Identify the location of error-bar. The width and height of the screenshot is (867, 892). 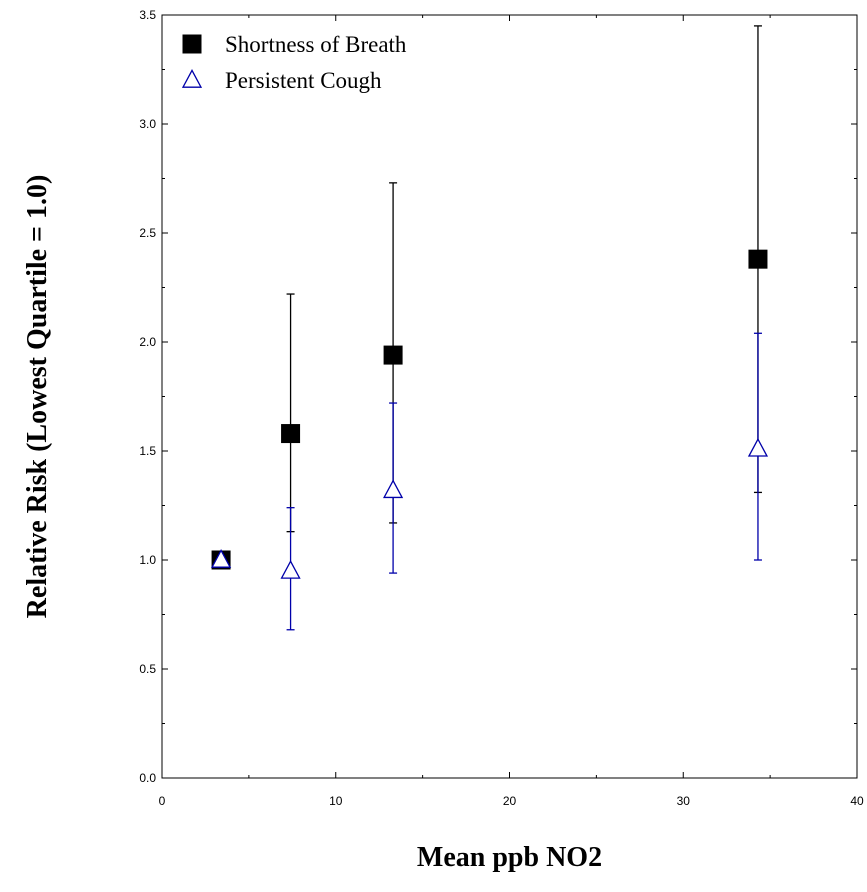
(290, 413).